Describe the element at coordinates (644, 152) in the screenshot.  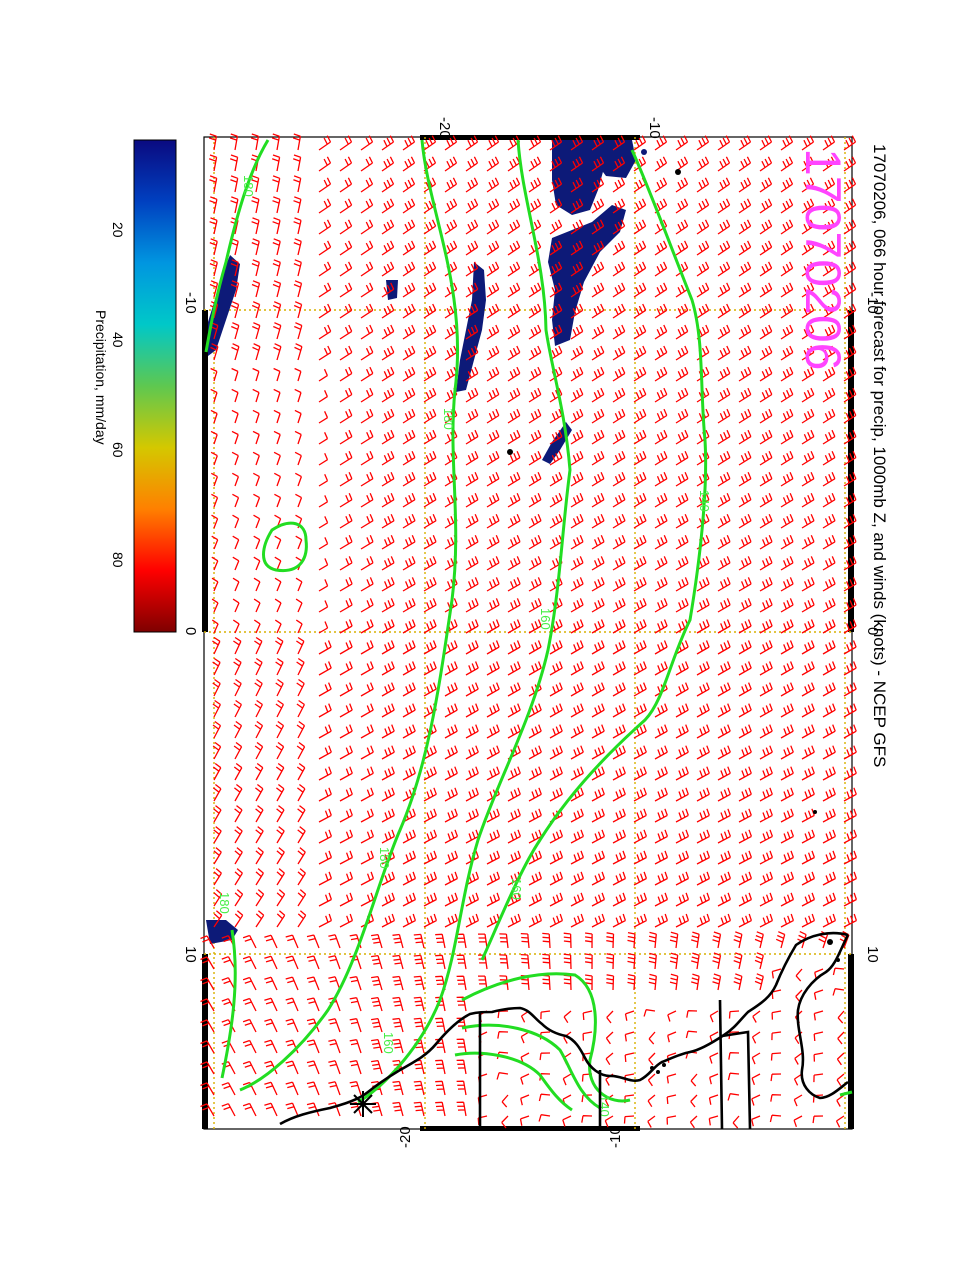
I see `precip-area` at that location.